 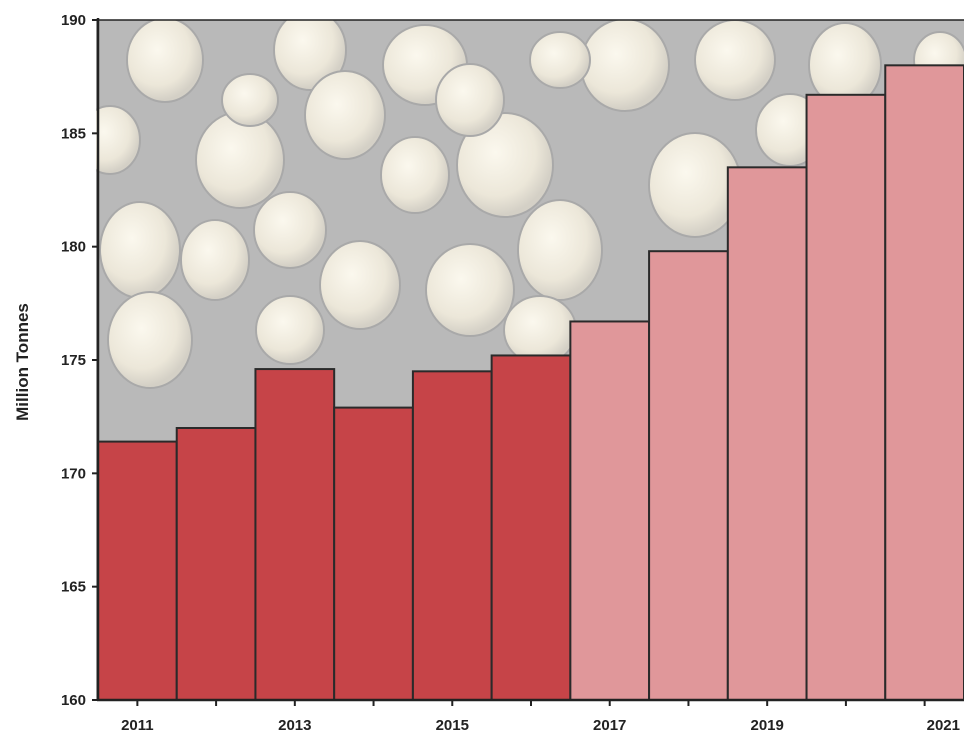 I want to click on x-tick-label-2021: 2021, so click(x=943, y=725).